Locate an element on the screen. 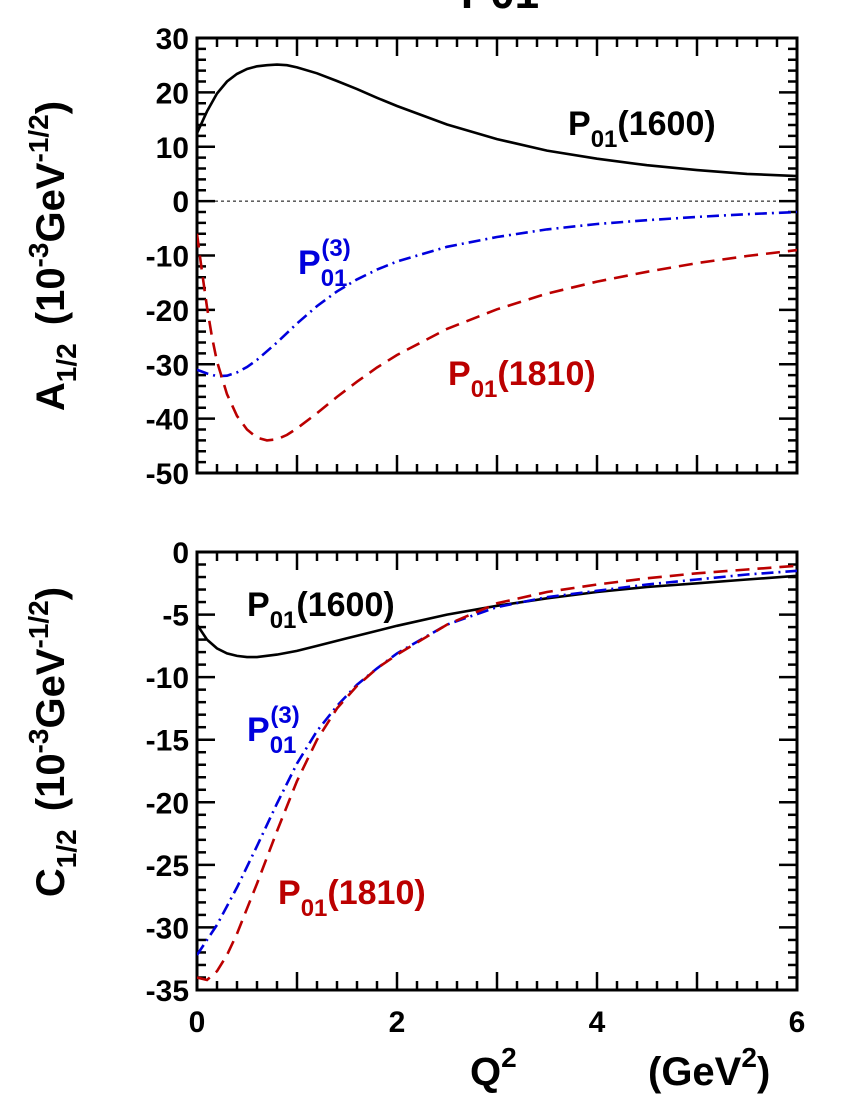  series-line-p011810 is located at coordinates (497, 337).